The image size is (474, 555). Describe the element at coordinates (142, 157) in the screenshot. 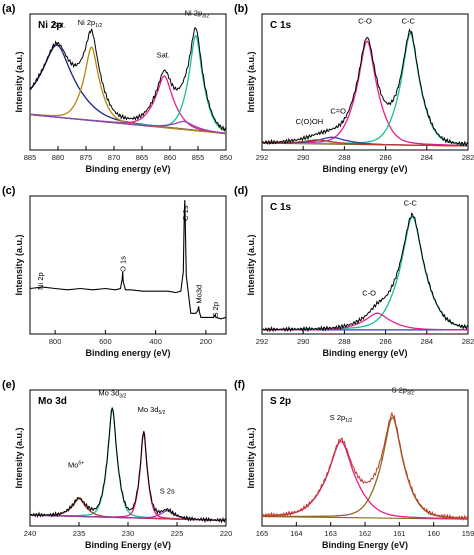

I see `x-tick-label-a-4: 865` at that location.